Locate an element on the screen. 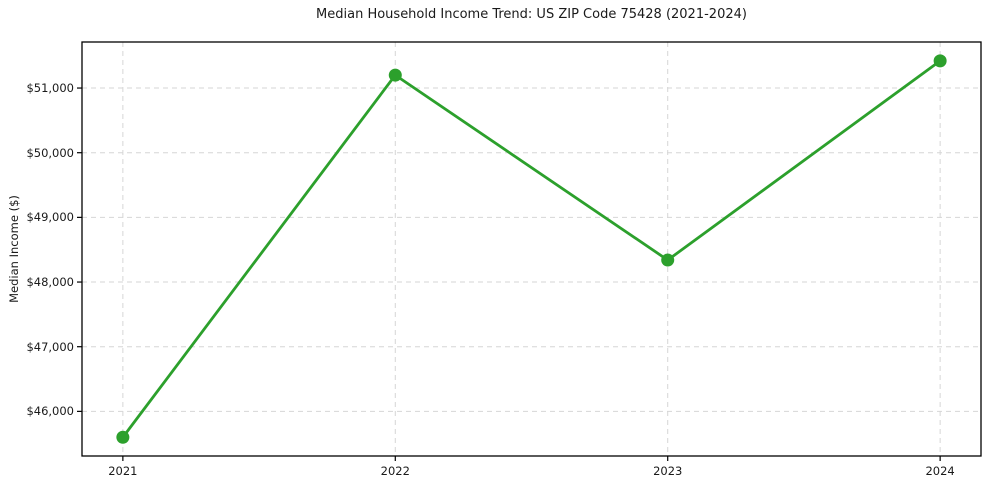 This screenshot has width=989, height=490. y-tick-label: $47,000 is located at coordinates (50, 346).